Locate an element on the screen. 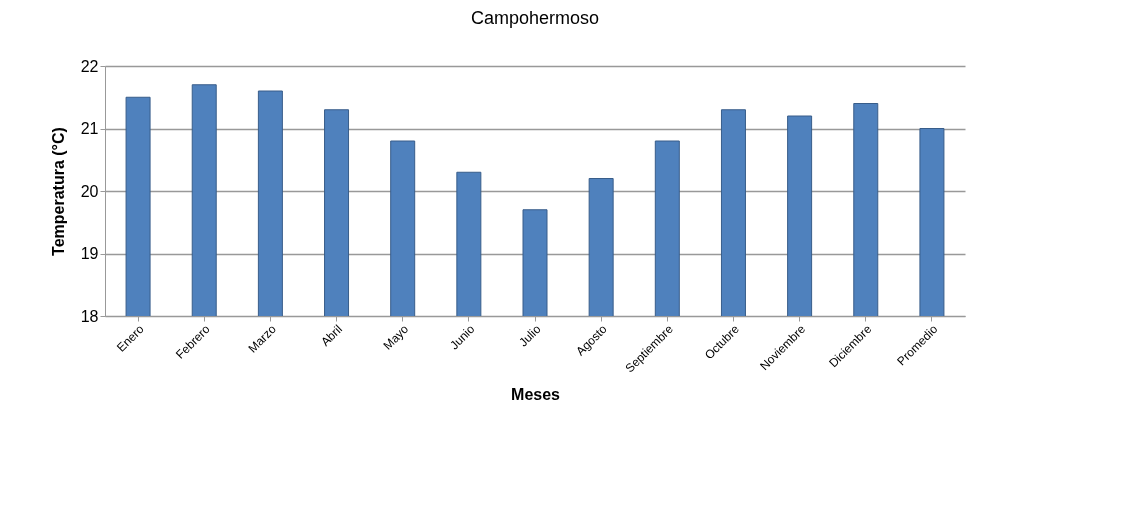 Image resolution: width=1125 pixels, height=527 pixels. y-tick-label: 19 is located at coordinates (89, 253).